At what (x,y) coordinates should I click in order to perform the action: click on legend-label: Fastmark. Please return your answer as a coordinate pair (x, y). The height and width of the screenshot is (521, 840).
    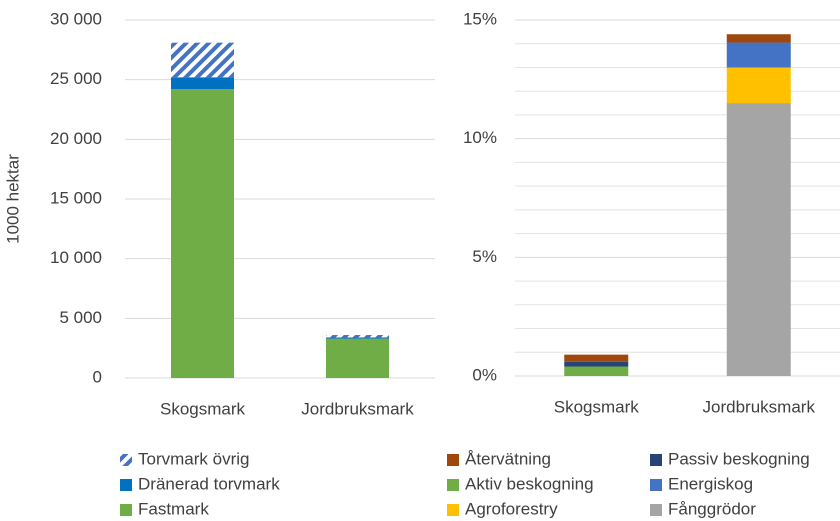
    Looking at the image, I should click on (173, 508).